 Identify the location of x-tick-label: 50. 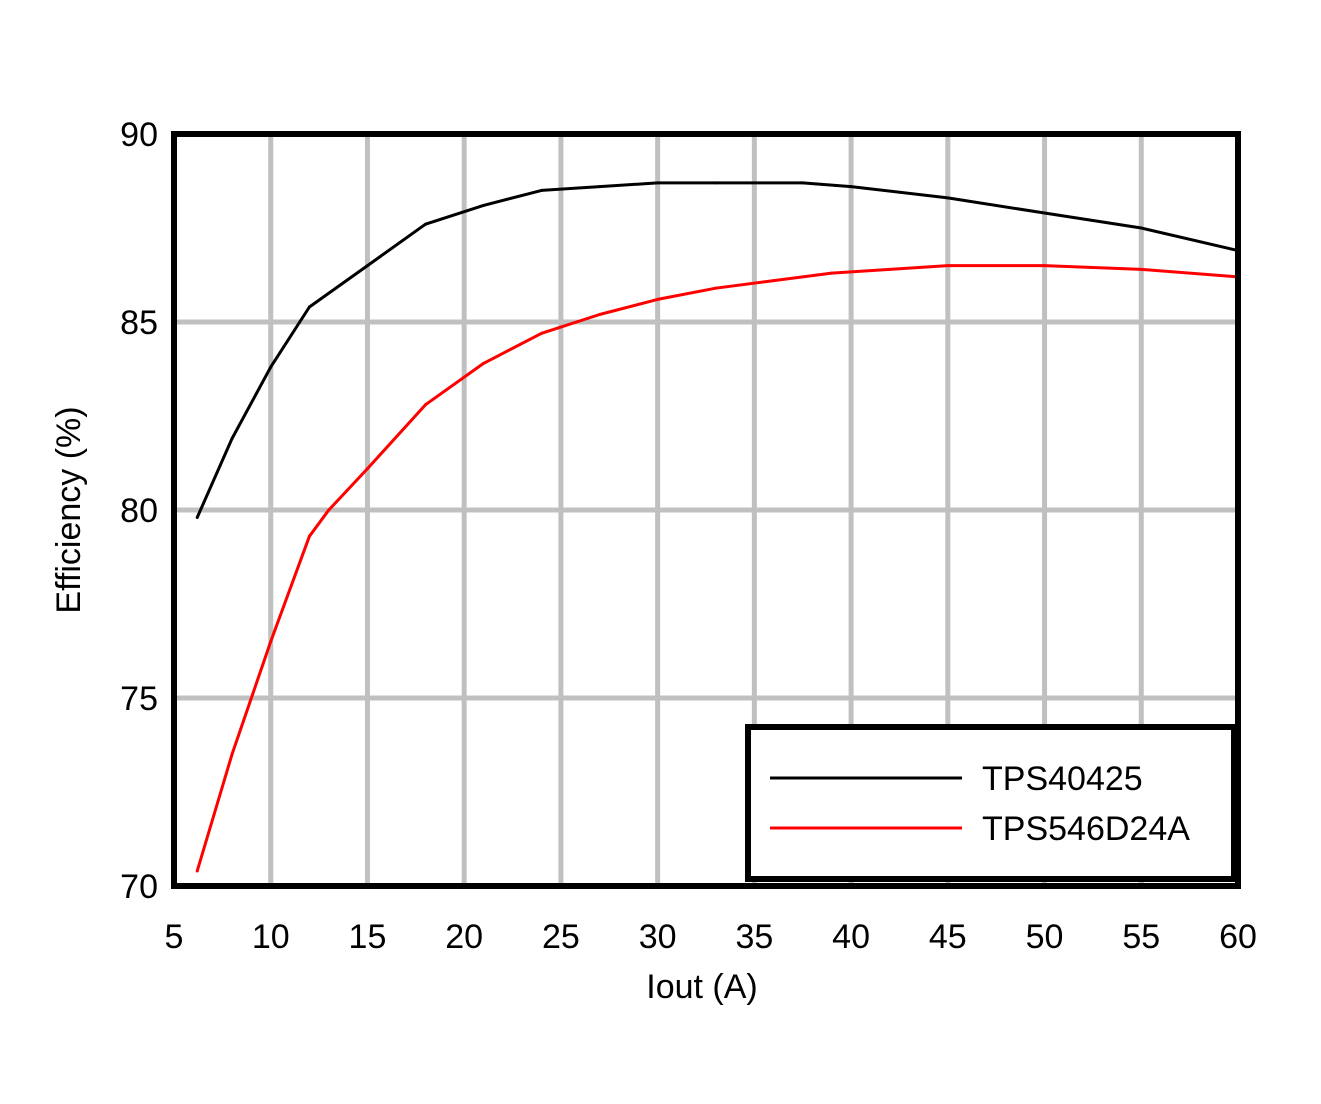
(1045, 937).